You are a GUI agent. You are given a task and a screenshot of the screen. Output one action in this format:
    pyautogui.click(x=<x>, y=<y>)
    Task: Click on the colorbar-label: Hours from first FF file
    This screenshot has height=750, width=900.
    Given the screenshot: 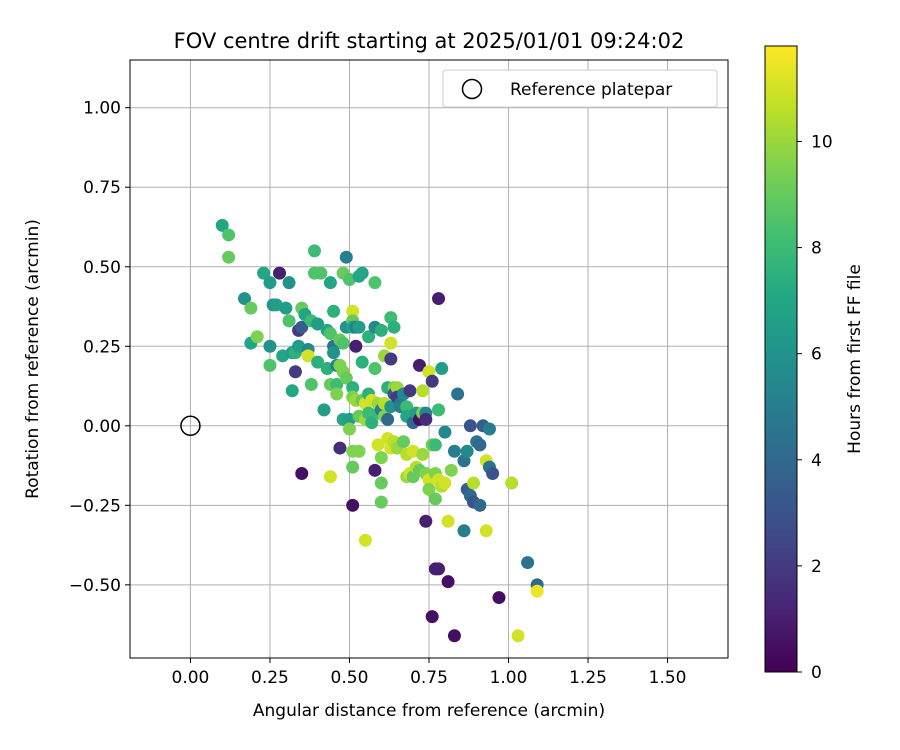 What is the action you would take?
    pyautogui.click(x=855, y=359)
    